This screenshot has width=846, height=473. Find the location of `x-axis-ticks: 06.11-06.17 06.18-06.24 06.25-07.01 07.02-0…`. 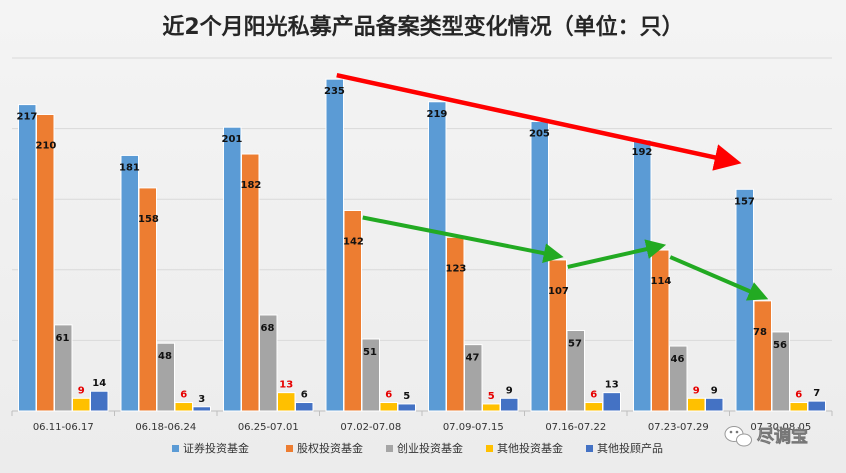

x-axis-ticks: 06.11-06.17 06.18-06.24 06.25-07.01 07.02-0… is located at coordinates (422, 427).